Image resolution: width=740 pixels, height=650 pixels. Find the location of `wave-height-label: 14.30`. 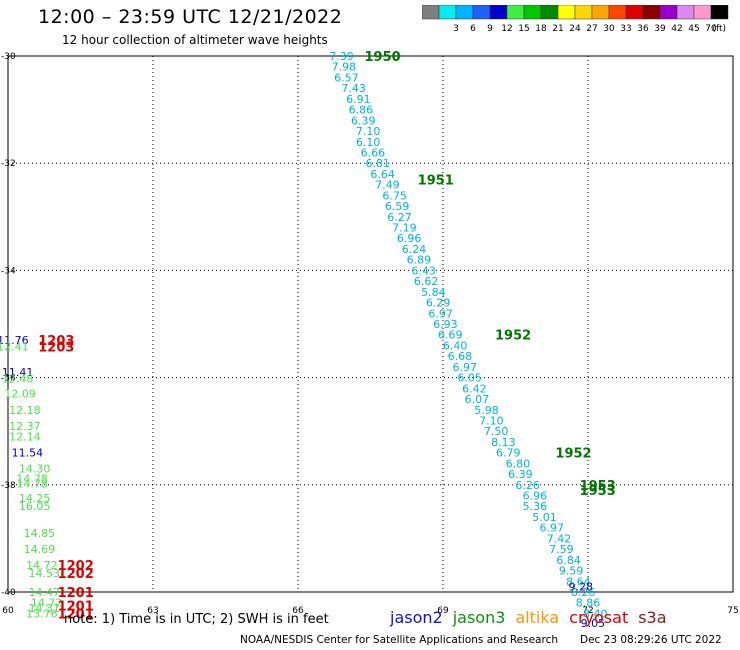

wave-height-label: 14.30 is located at coordinates (35, 469).